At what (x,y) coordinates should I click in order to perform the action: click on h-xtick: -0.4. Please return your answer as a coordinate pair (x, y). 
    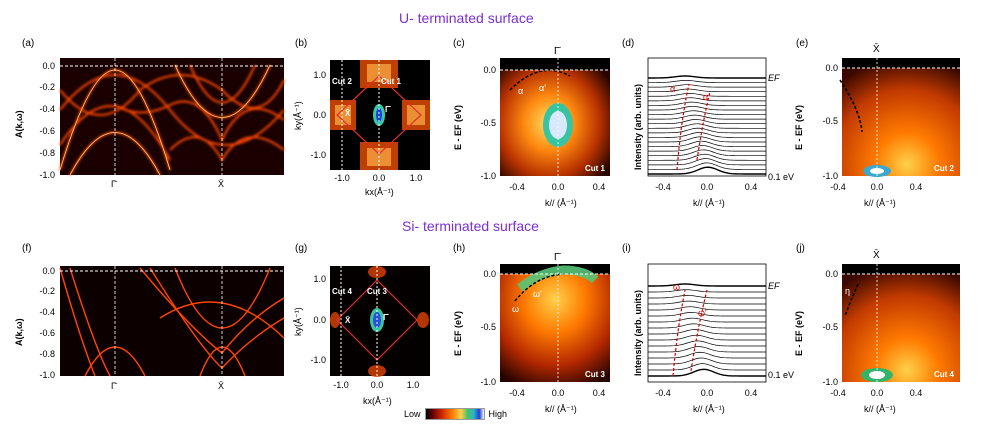
    Looking at the image, I should click on (517, 393).